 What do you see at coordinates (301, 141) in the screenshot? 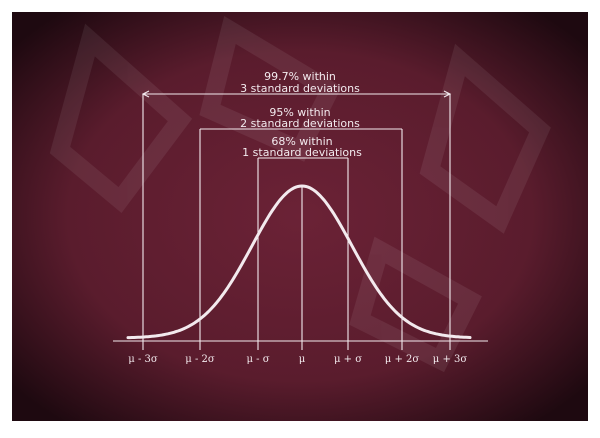
I see `range-1-line1: 68% within` at bounding box center [301, 141].